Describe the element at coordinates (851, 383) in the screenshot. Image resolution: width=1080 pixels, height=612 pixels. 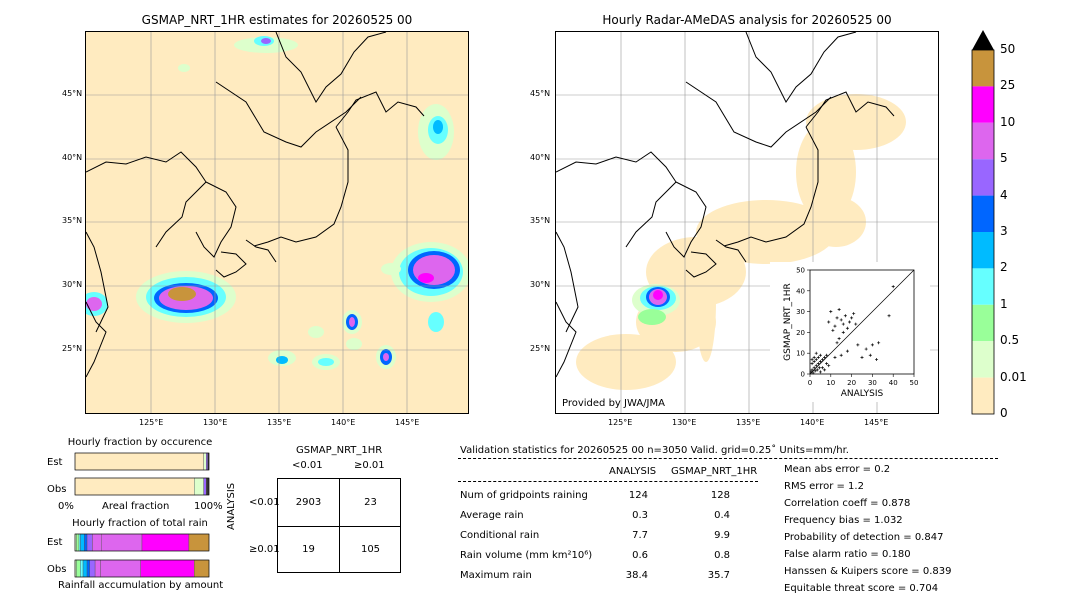
I see `scatter-x-tick-label: 20` at that location.